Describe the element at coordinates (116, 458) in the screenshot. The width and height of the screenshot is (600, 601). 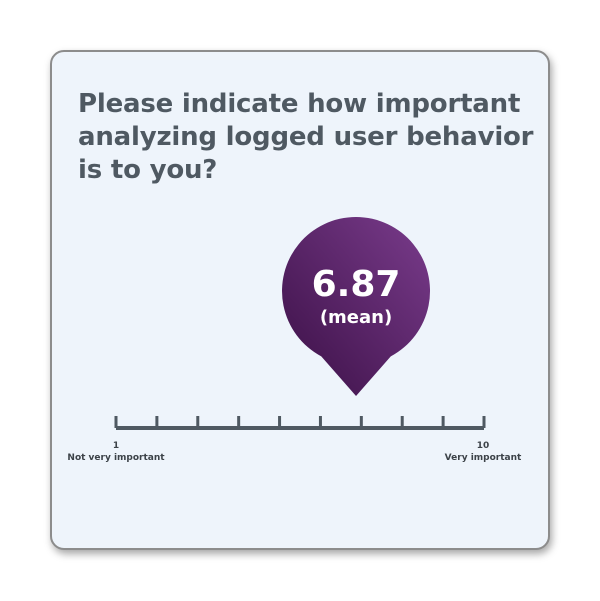
I see `scale-min-anchor: Not very important` at that location.